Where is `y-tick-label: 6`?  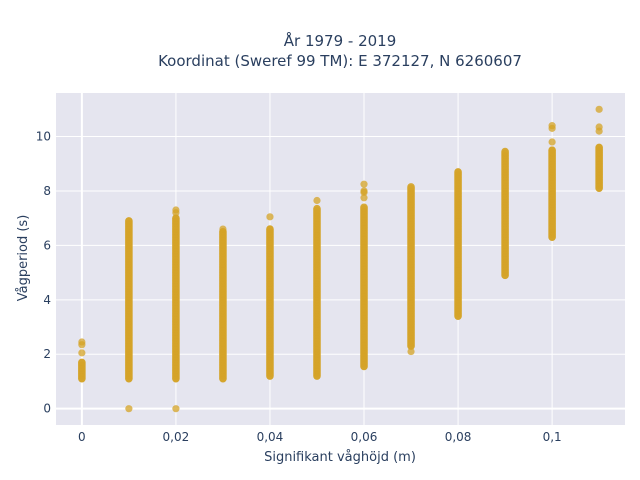 y-tick-label: 6 is located at coordinates (47, 245).